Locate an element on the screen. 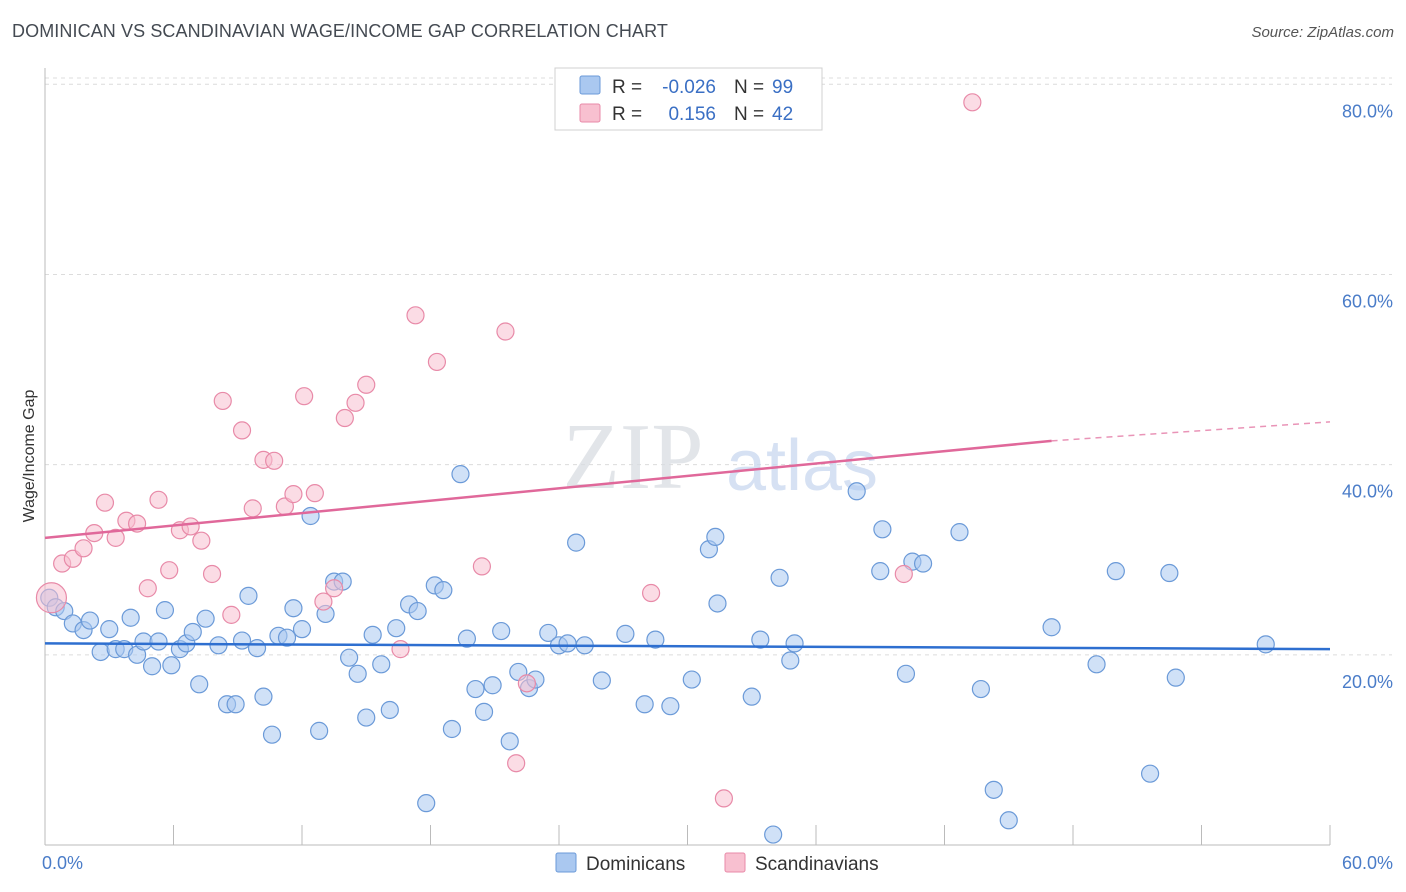  legend-r-value-1: -0.026 is located at coordinates (689, 87).